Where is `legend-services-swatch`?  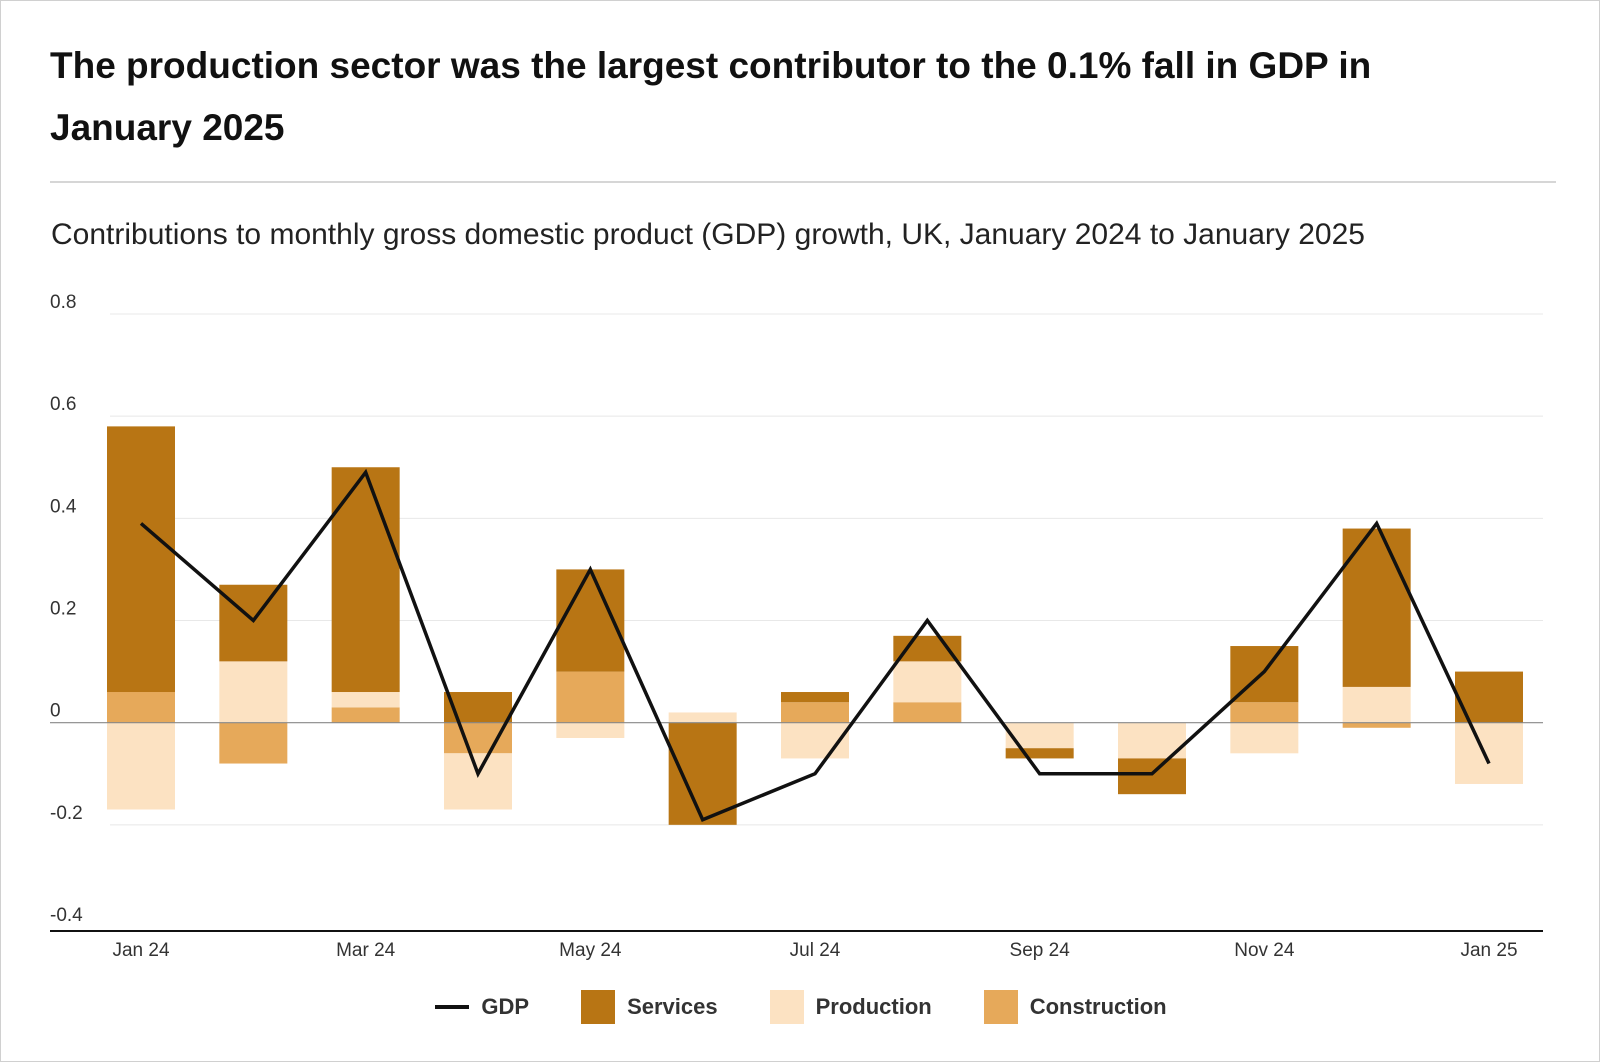 legend-services-swatch is located at coordinates (598, 1007).